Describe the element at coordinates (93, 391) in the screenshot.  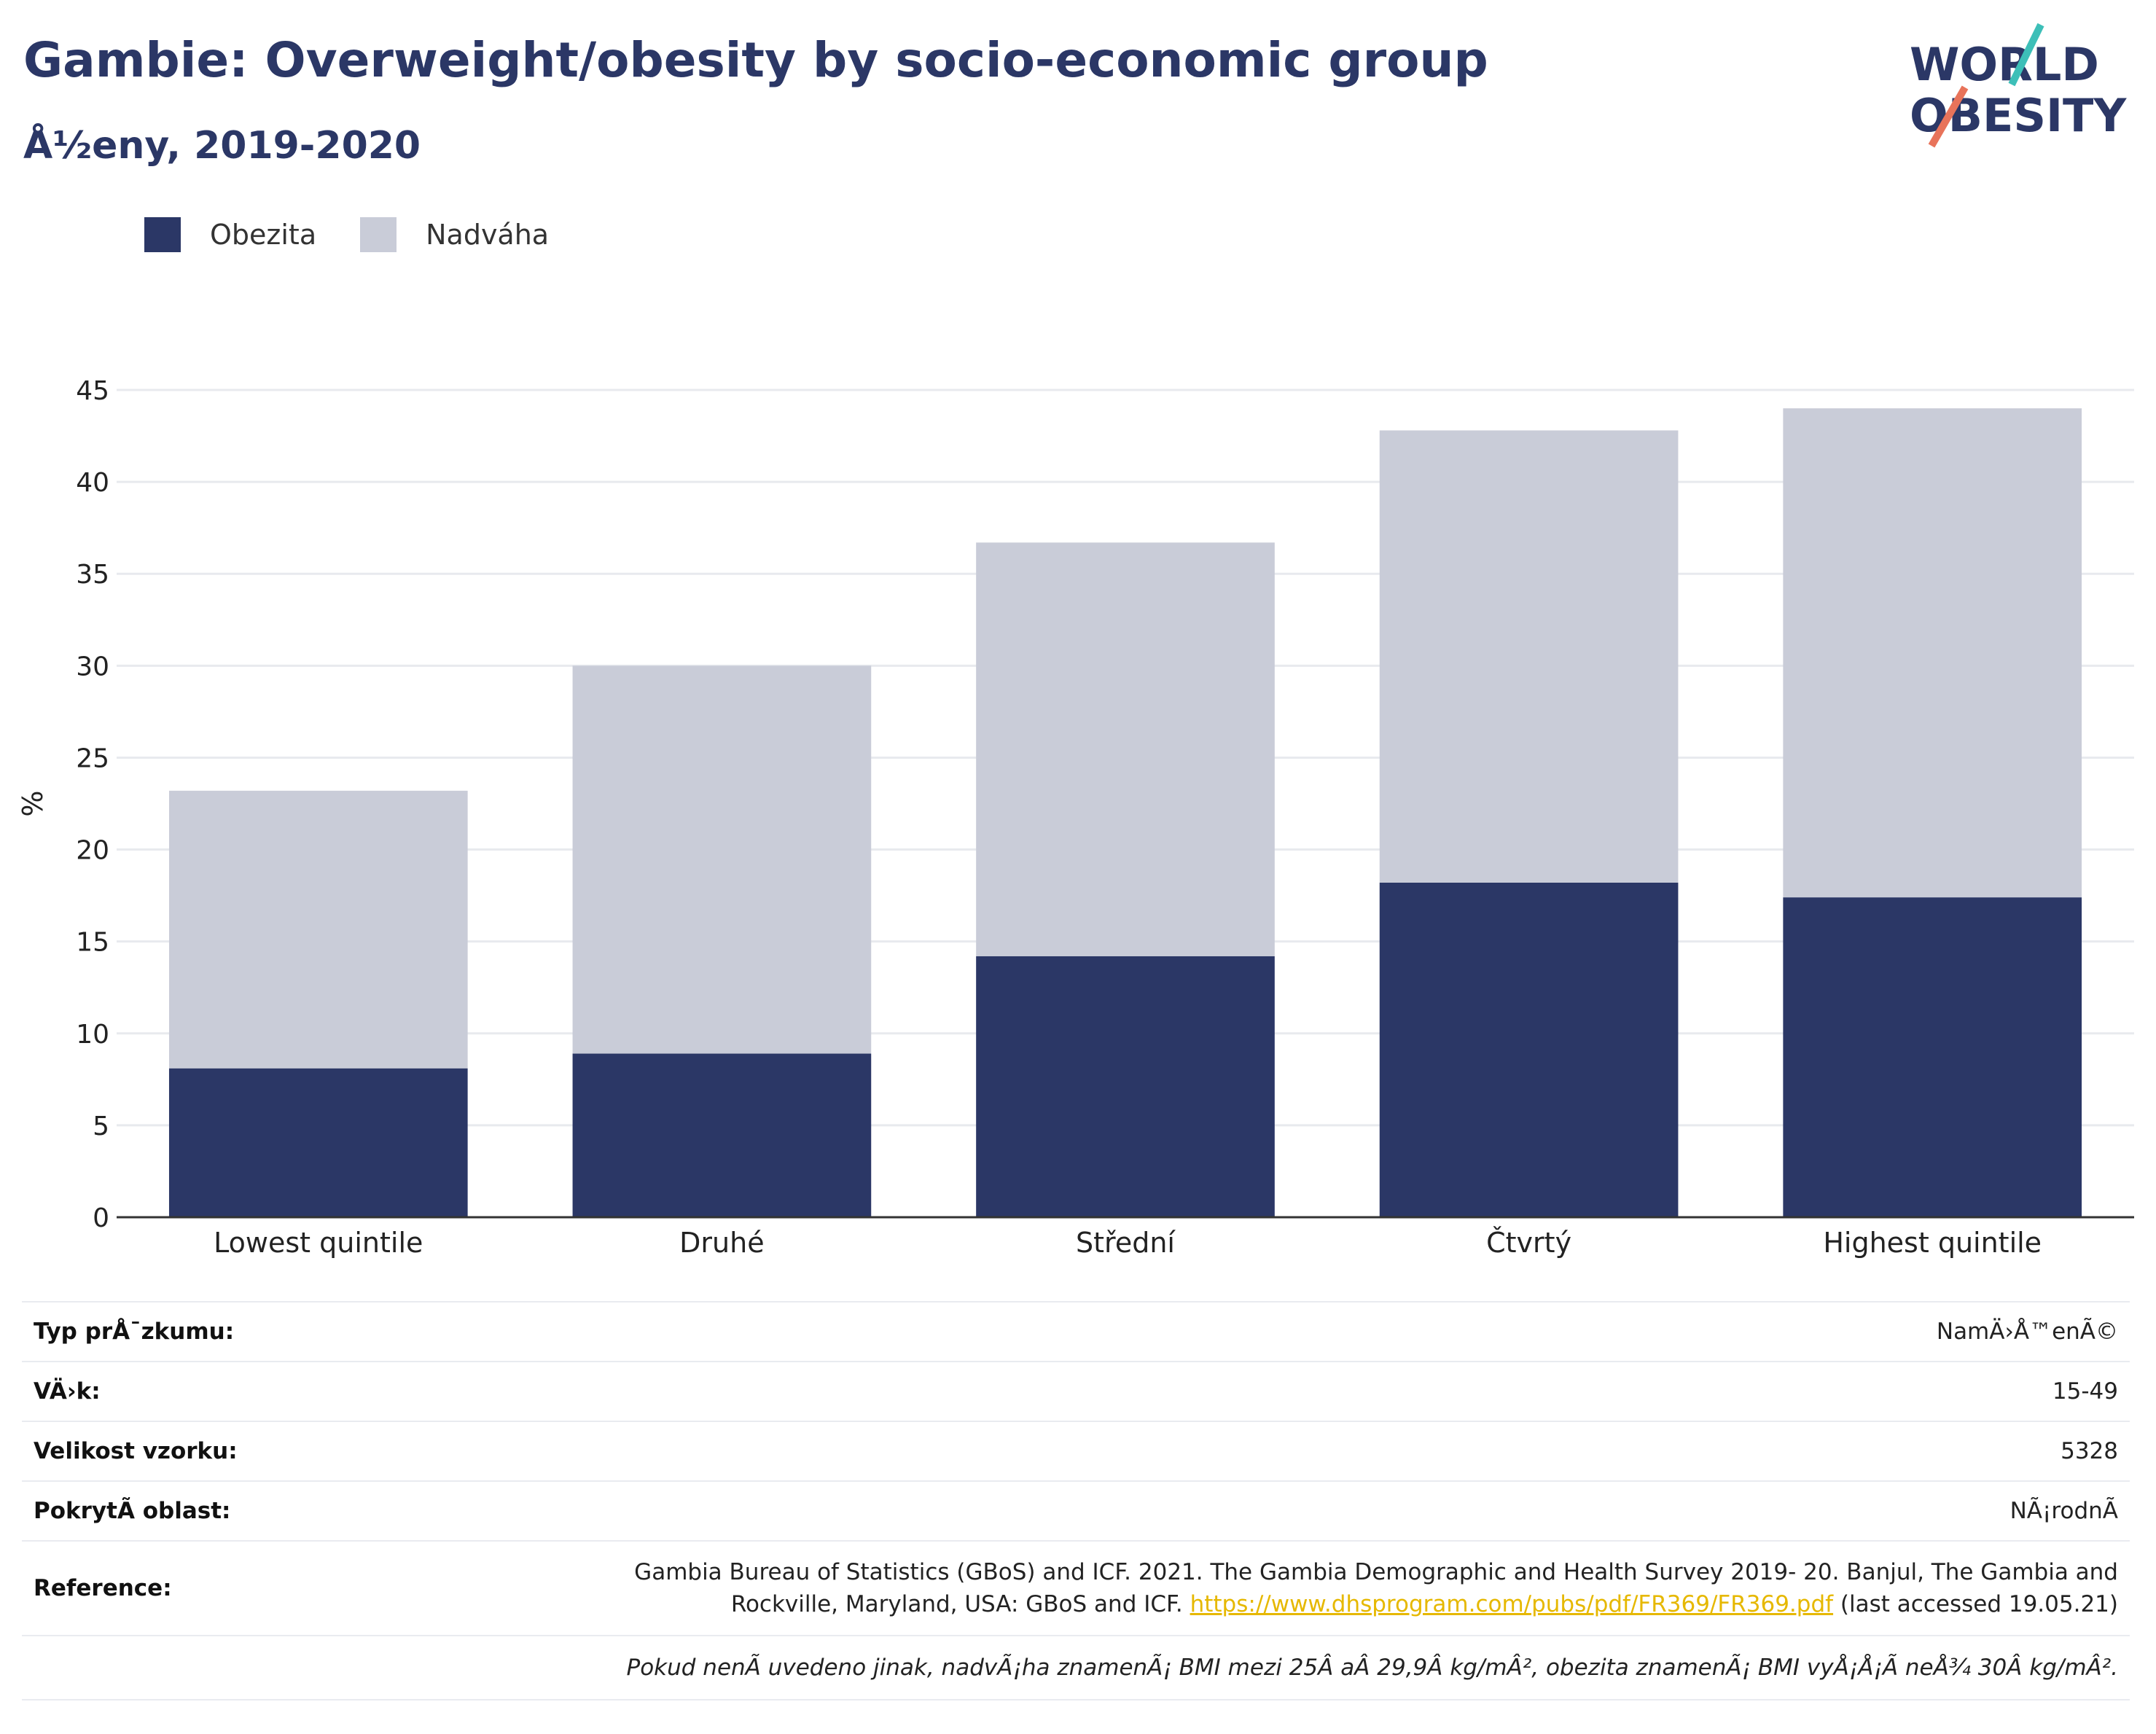
I see `y-tick-label: 45` at that location.